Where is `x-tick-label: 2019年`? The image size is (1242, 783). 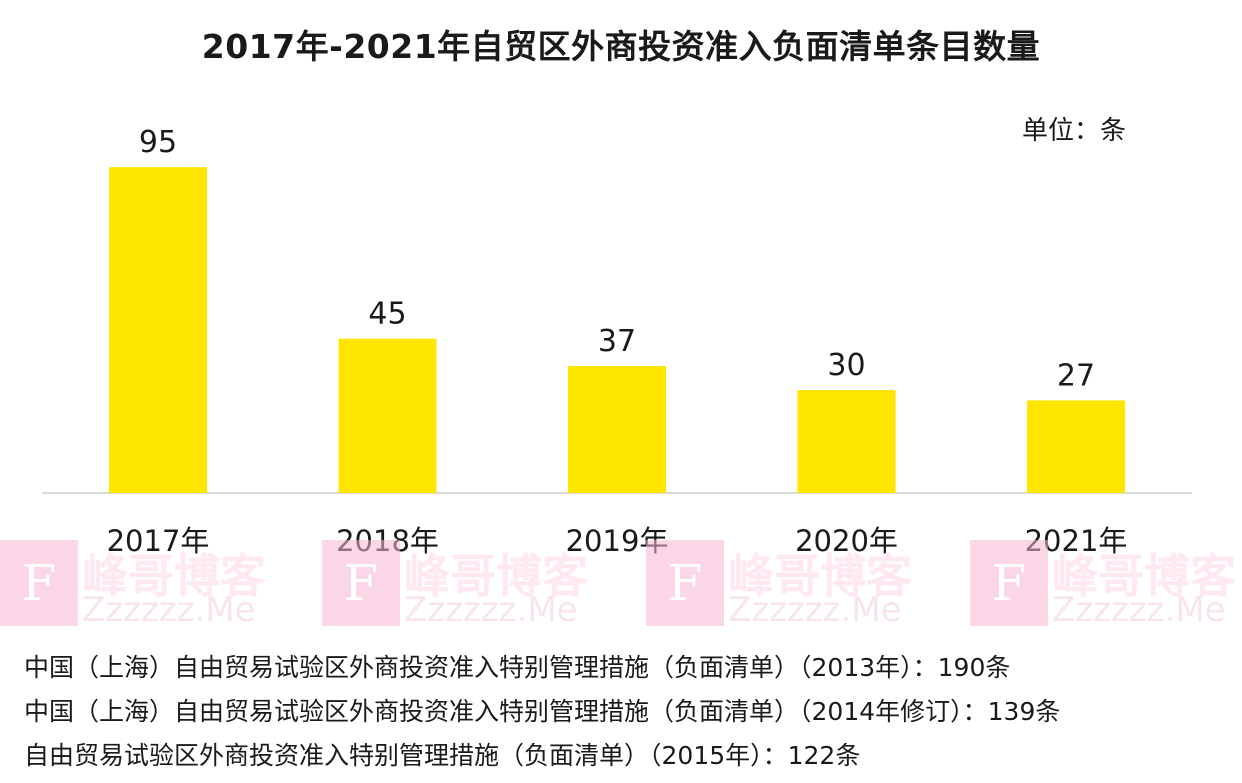 x-tick-label: 2019年 is located at coordinates (617, 541).